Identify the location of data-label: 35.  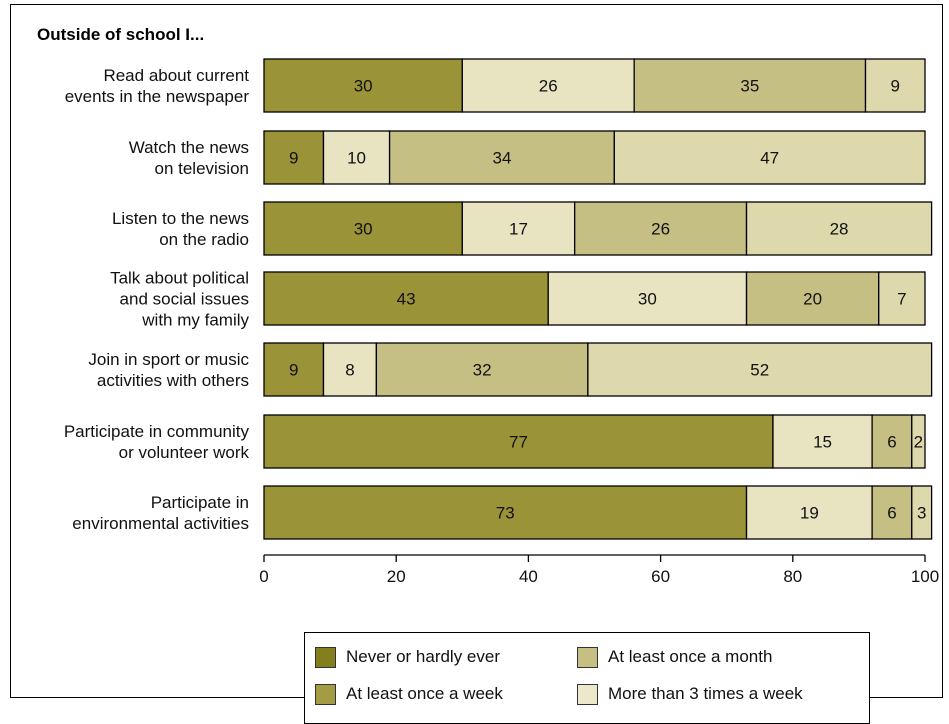
(749, 86).